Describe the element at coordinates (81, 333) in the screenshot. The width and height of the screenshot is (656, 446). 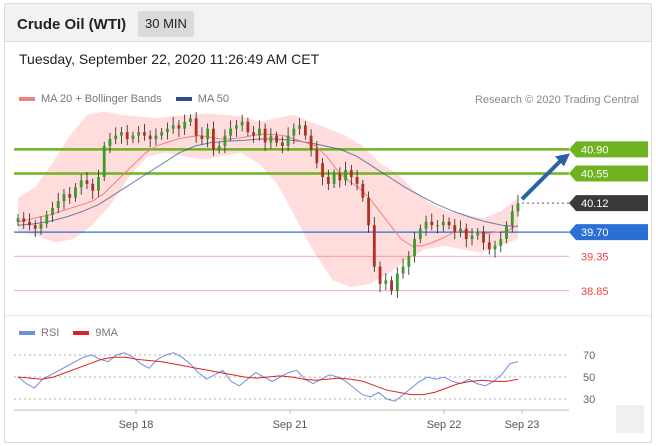
I see `ma9-swatch-icon` at that location.